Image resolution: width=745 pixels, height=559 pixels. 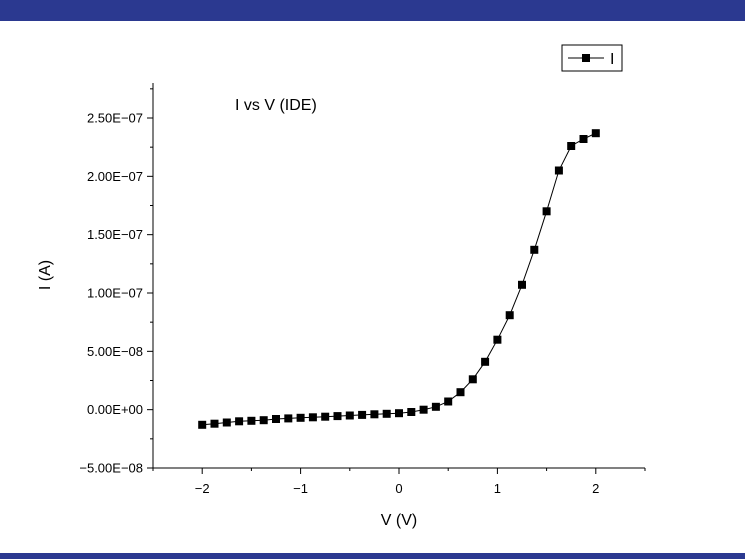 I want to click on chart-annotation: I vs V (IDE), so click(x=276, y=105).